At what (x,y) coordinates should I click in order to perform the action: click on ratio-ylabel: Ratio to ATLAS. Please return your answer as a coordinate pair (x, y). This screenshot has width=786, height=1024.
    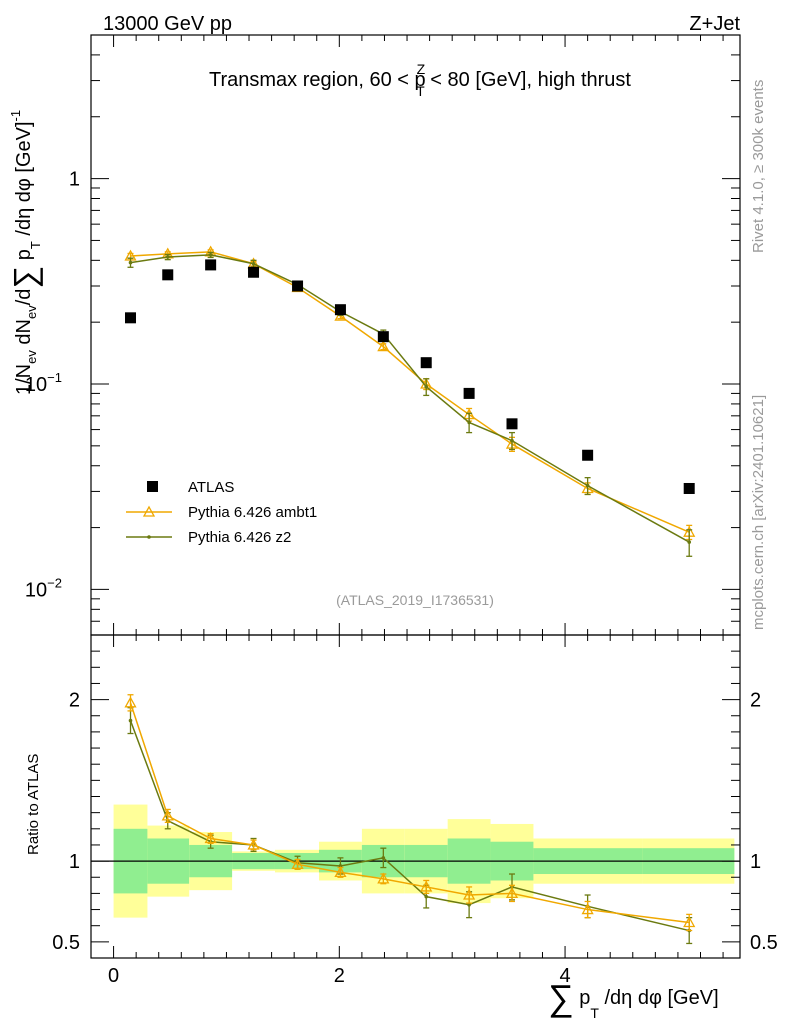
    Looking at the image, I should click on (33, 804).